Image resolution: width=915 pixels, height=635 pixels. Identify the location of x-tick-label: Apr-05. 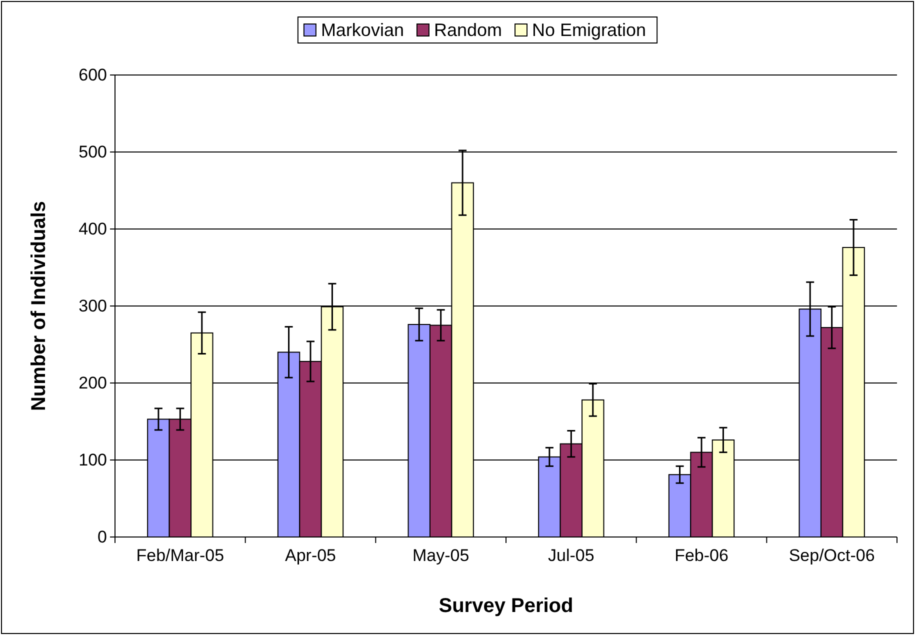
(310, 556).